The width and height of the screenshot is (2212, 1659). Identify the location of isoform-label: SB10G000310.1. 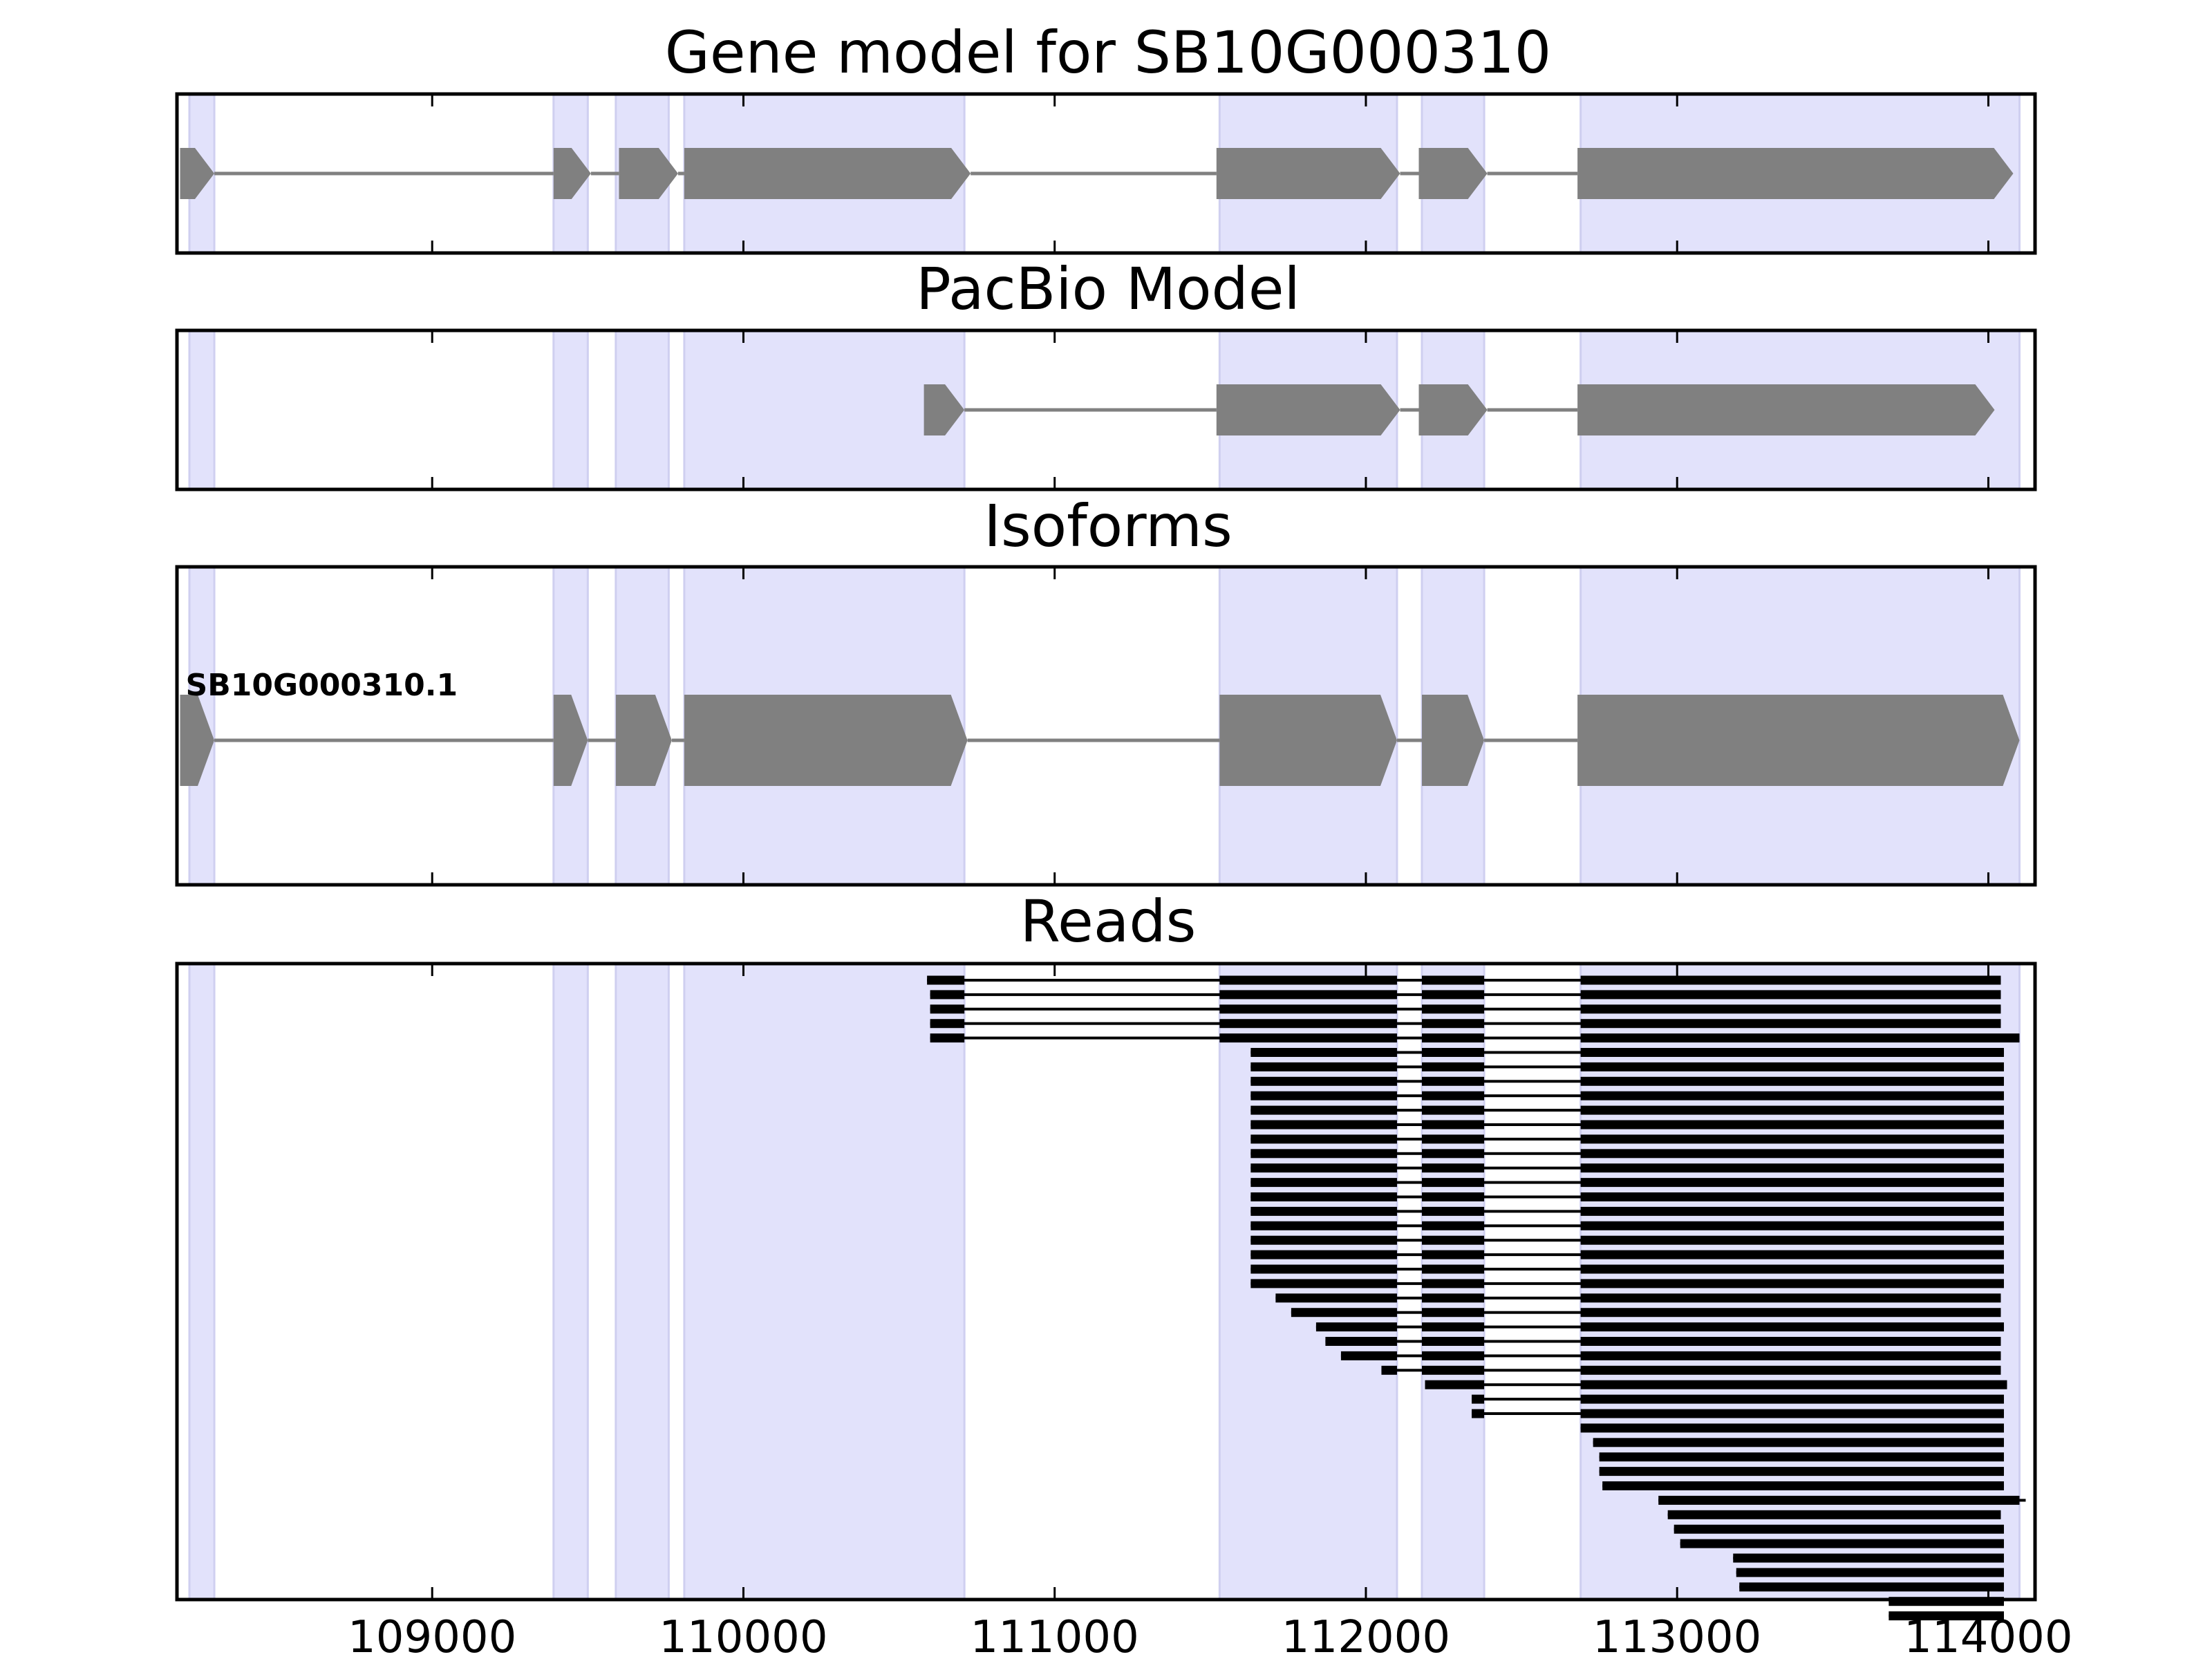
(322, 685).